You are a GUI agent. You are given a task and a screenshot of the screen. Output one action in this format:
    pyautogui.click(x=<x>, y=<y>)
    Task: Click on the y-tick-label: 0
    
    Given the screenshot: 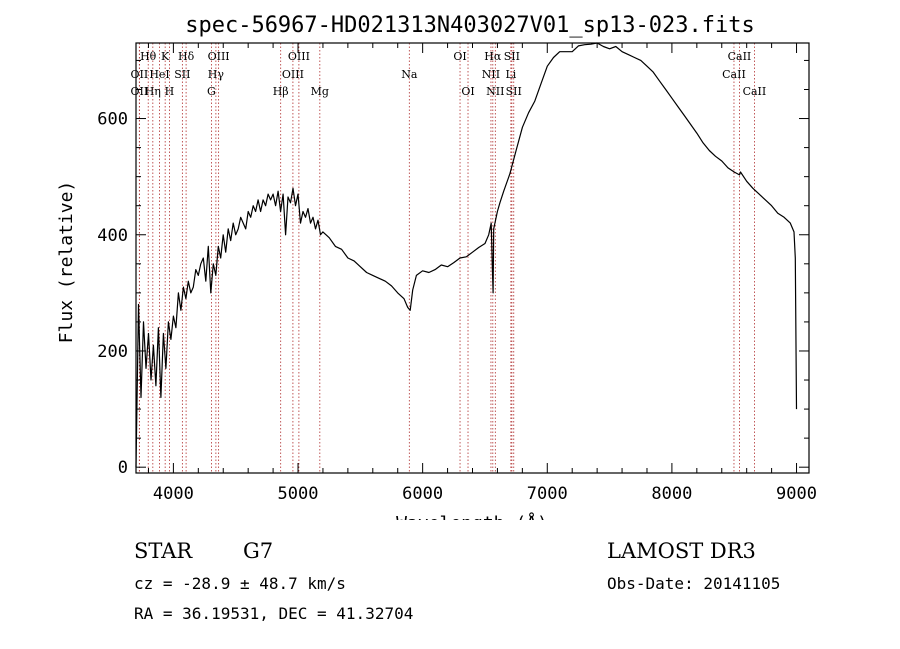 What is the action you would take?
    pyautogui.click(x=123, y=468)
    